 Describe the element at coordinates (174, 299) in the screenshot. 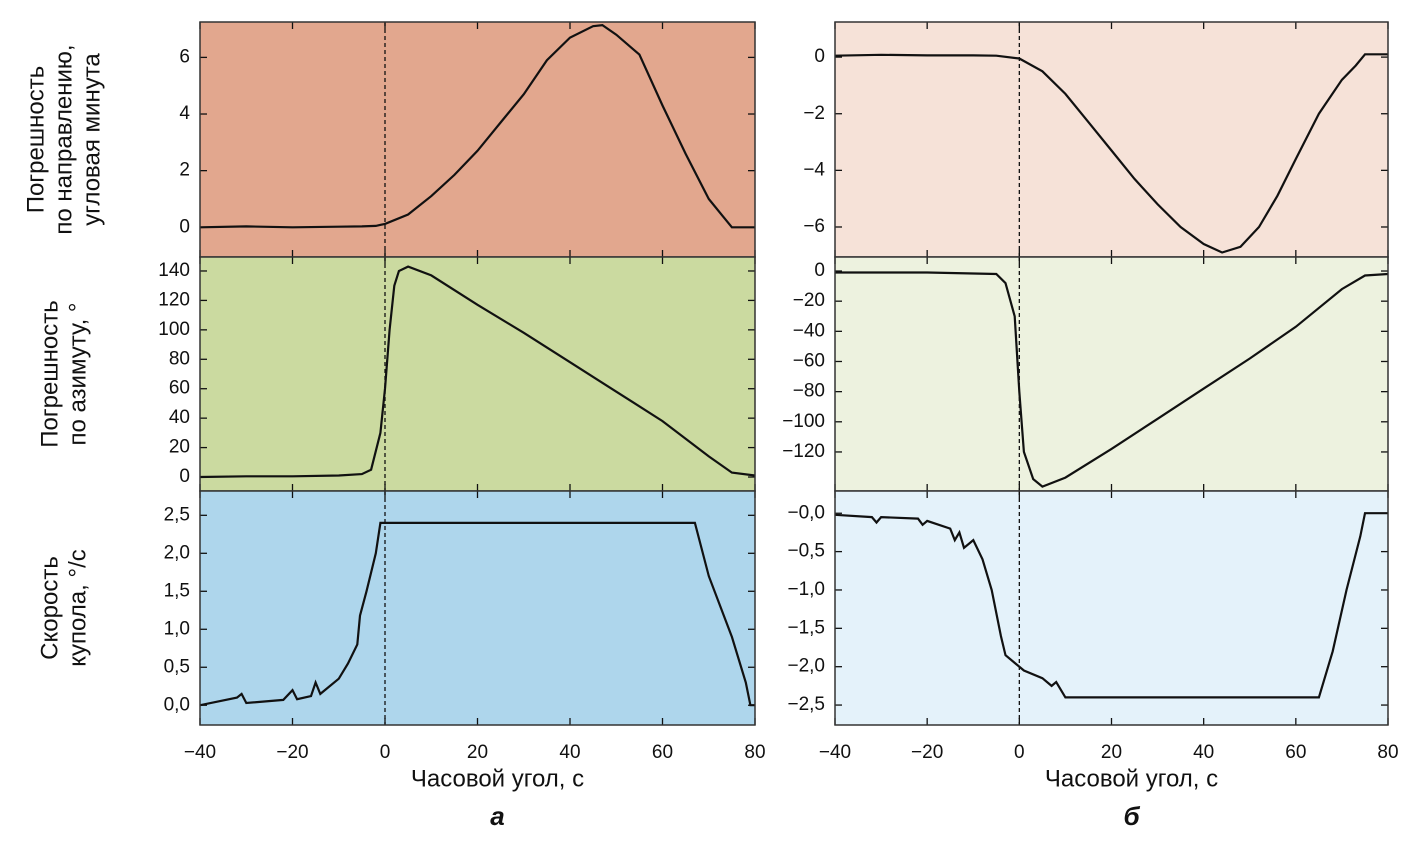

I see `y-tick-label: 120` at that location.